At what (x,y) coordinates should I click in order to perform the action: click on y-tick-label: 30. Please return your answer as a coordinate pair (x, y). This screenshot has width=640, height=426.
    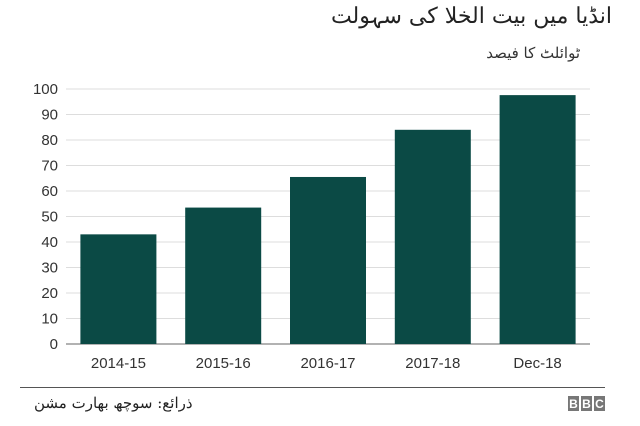
    Looking at the image, I should click on (49, 268).